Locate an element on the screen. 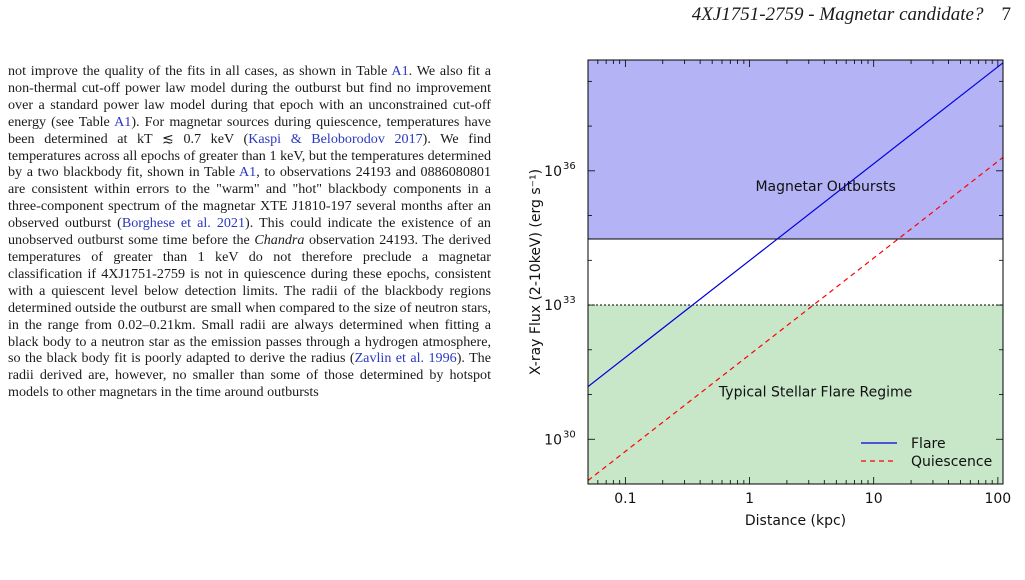  x-tick-label: 100 is located at coordinates (997, 499).